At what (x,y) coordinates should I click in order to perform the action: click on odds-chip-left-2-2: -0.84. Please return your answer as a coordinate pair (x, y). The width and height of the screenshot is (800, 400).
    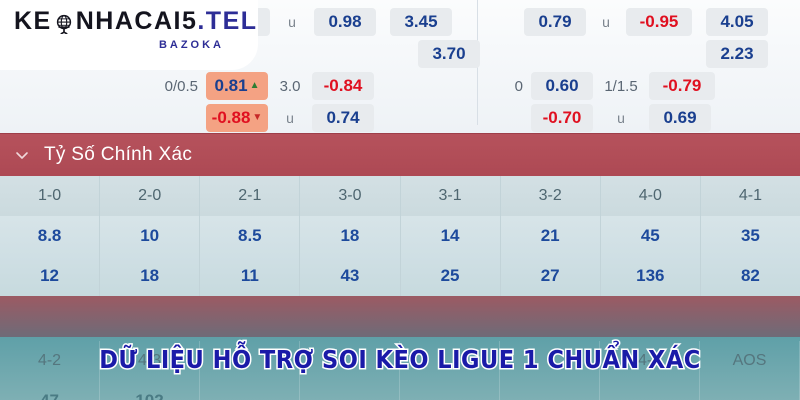
    Looking at the image, I should click on (343, 86).